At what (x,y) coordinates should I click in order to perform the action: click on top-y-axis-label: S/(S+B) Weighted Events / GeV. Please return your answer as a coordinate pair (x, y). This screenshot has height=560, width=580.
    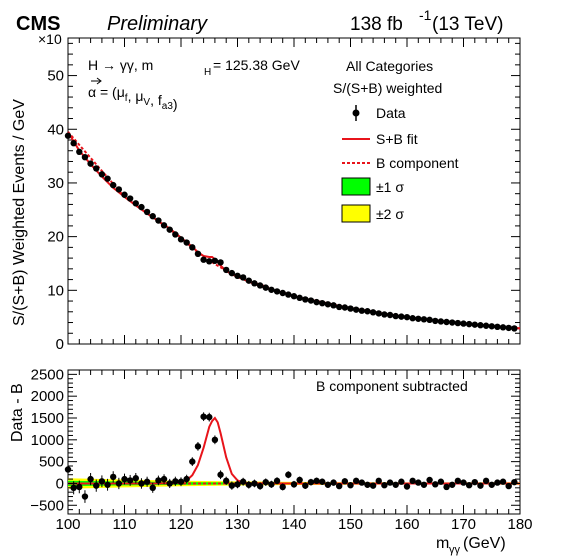
    Looking at the image, I should click on (19, 212).